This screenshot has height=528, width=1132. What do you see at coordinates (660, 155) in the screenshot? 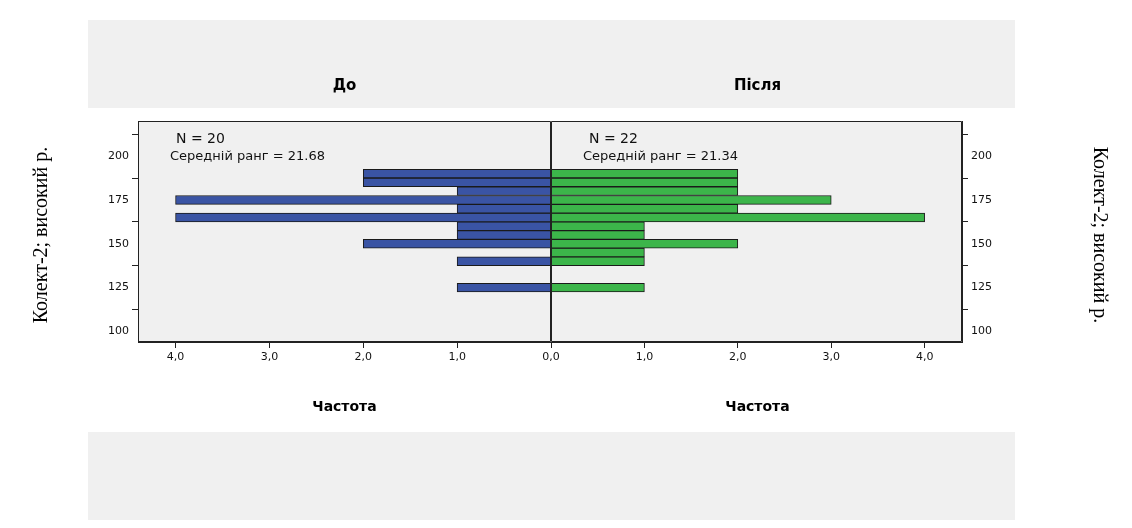
I see `annotation: Середній ранг = 21.34` at bounding box center [660, 155].